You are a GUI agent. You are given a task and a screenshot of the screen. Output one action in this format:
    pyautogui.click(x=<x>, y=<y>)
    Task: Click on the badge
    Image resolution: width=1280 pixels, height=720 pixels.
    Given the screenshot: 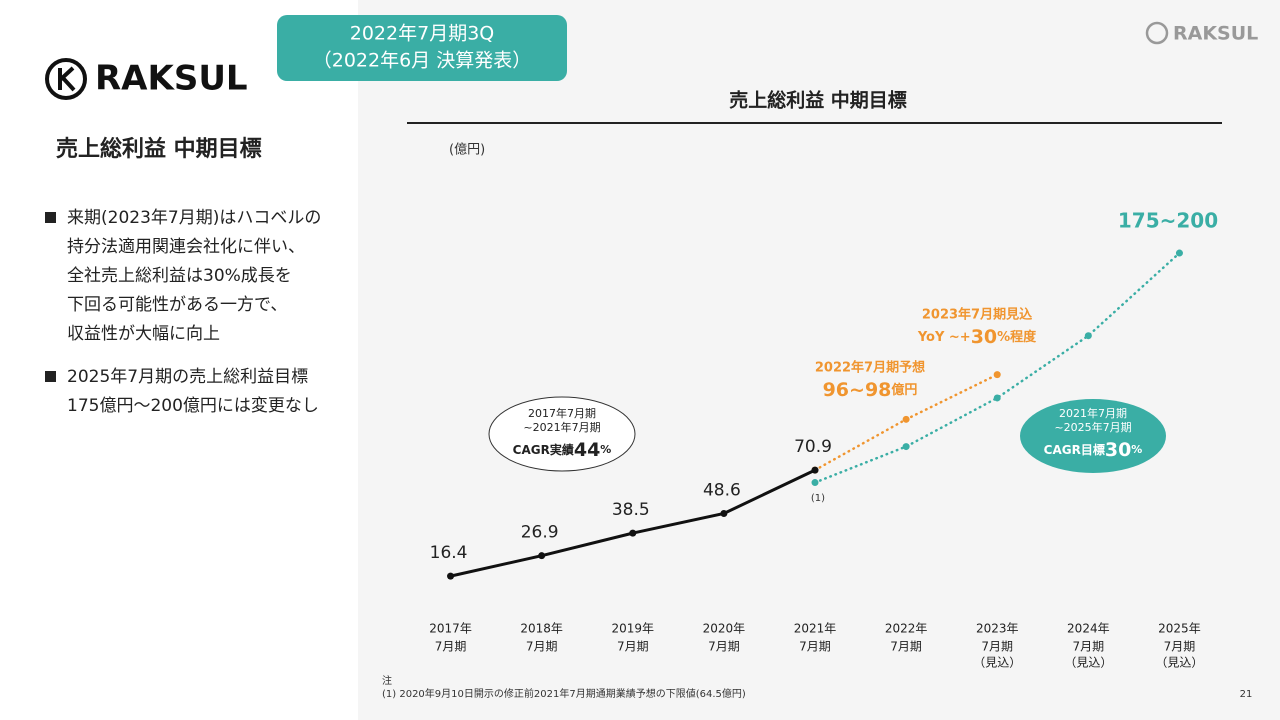 What is the action you would take?
    pyautogui.click(x=422, y=48)
    